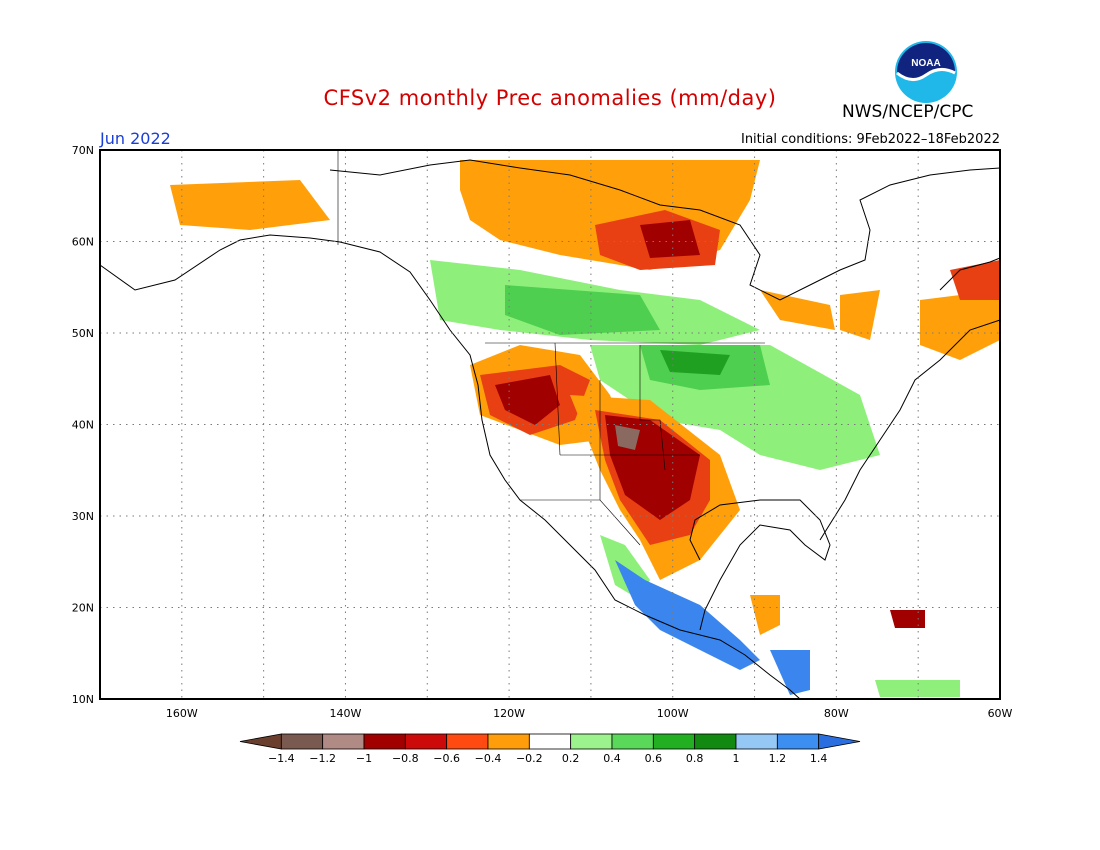 The width and height of the screenshot is (1100, 850). I want to click on colorbar-label: 0.2, so click(571, 758).